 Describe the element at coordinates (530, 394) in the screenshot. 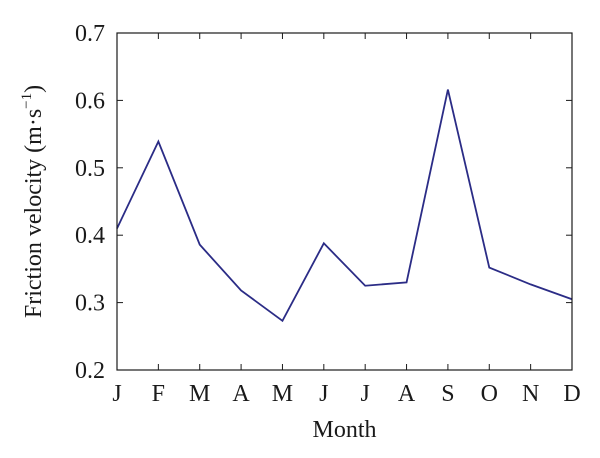

I see `x-tick-label: N` at that location.